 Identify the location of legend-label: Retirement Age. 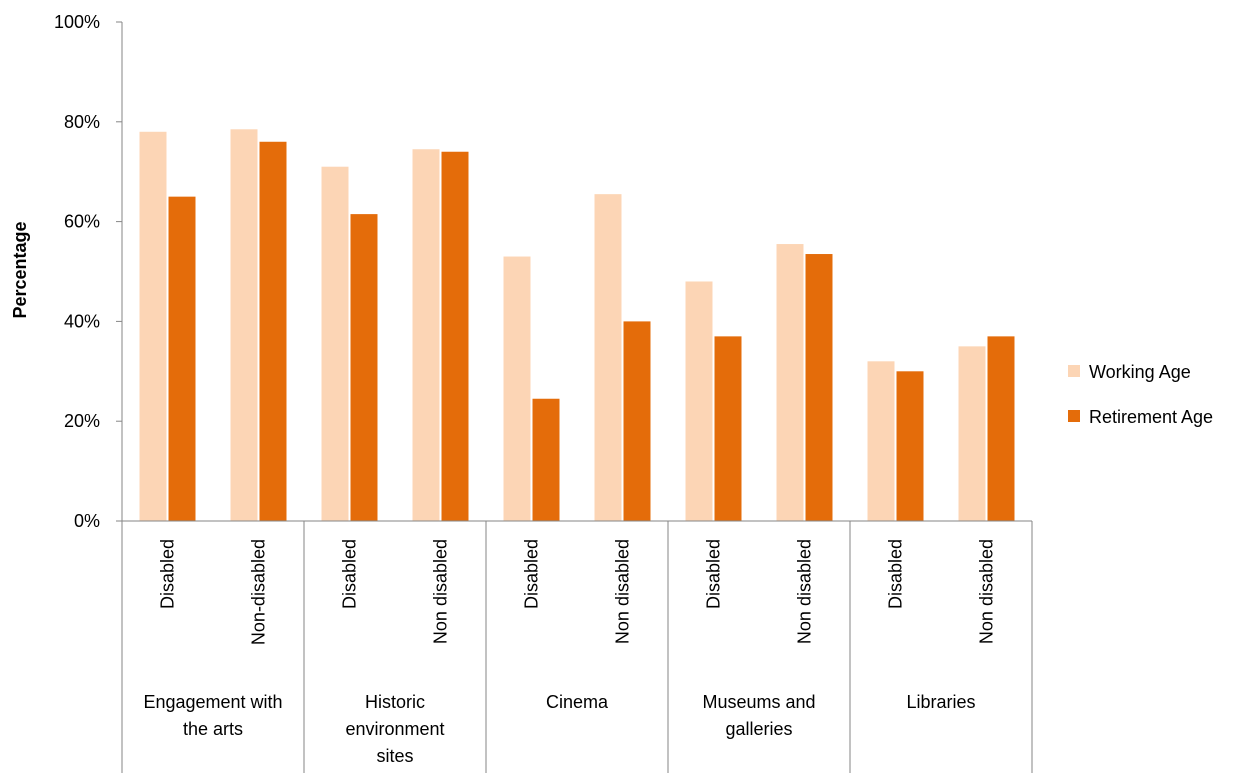
(1151, 417).